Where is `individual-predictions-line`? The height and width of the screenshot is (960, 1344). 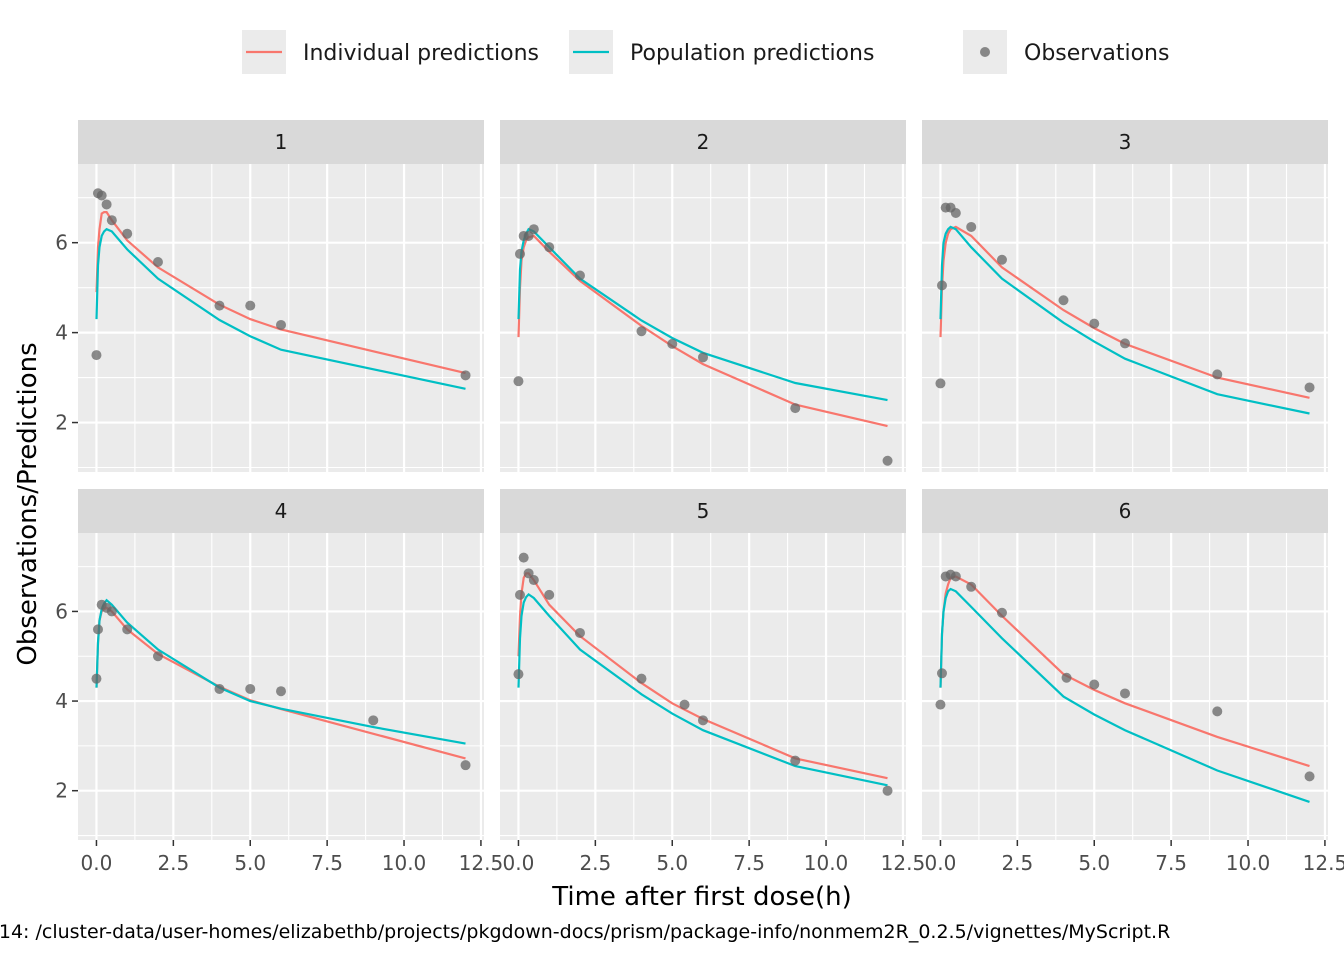 individual-predictions-line is located at coordinates (1124, 312).